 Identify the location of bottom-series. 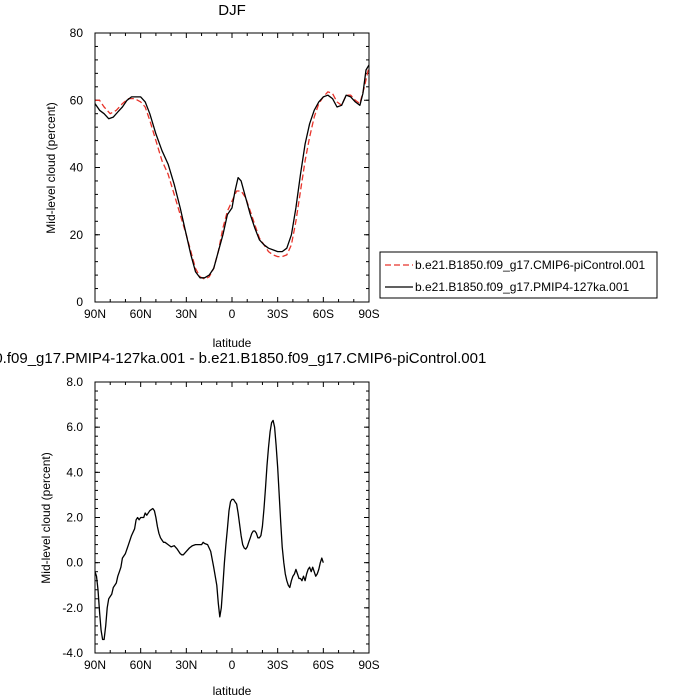
(209, 530).